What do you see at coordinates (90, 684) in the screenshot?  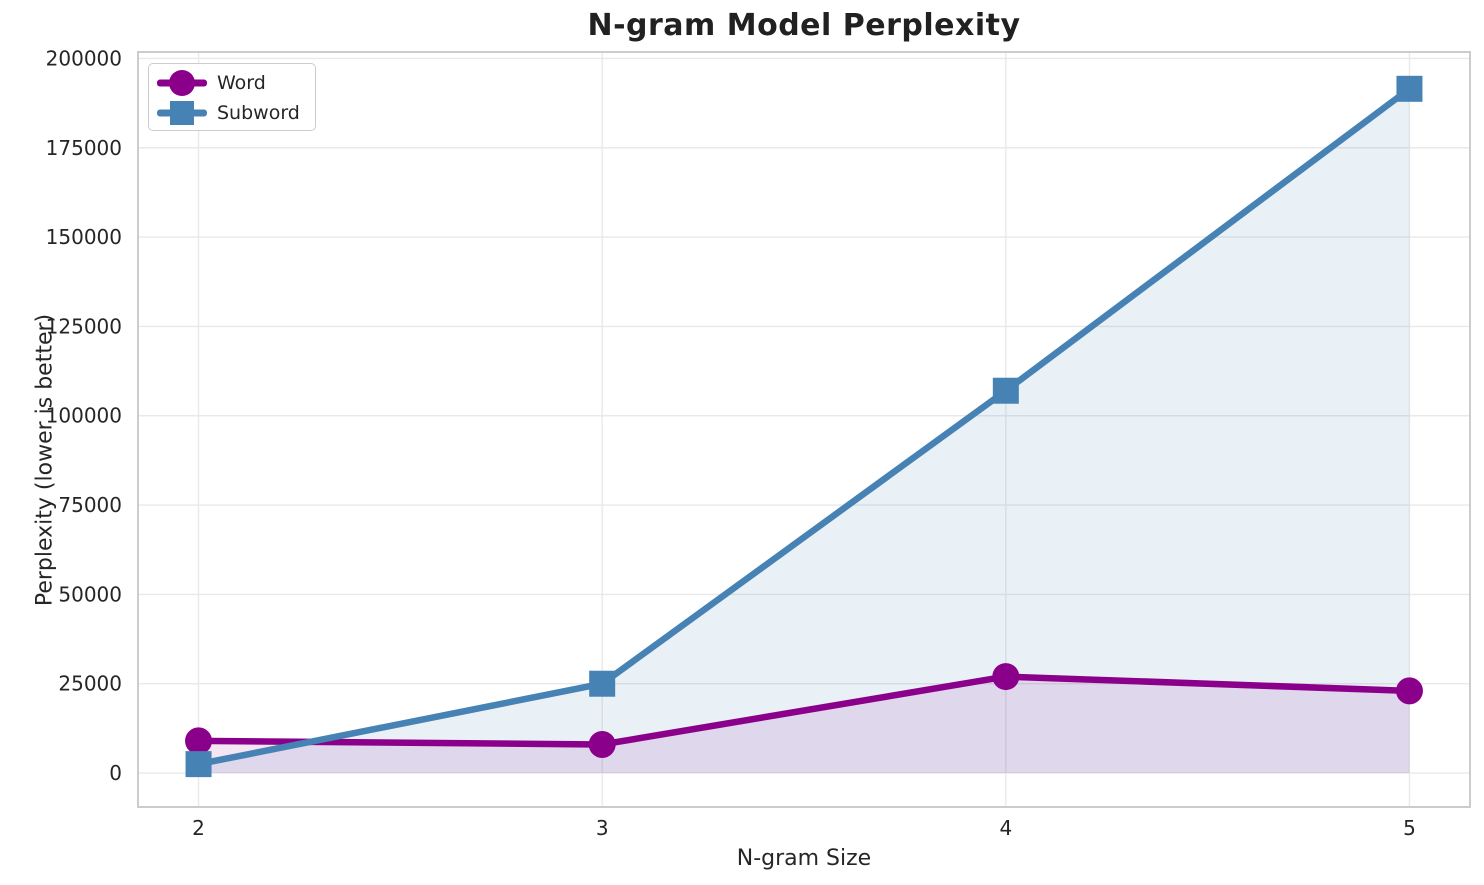 I see `y-tick-label-25000: 25000` at bounding box center [90, 684].